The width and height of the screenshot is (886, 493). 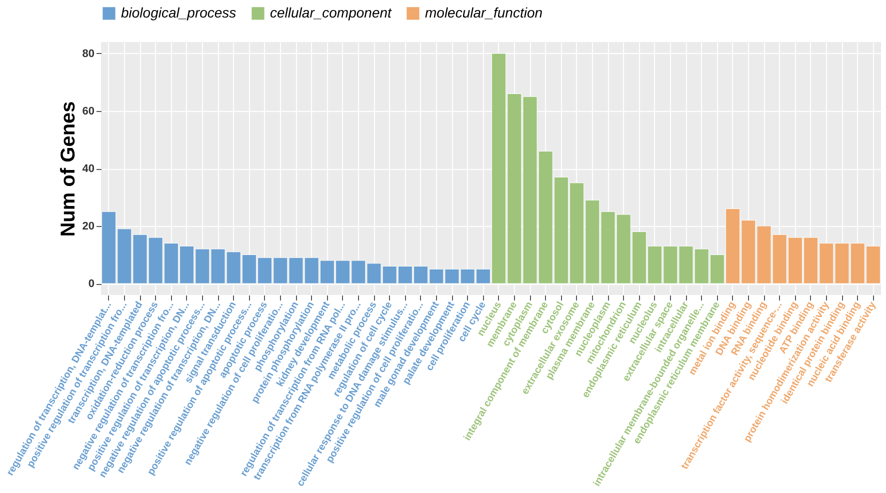 What do you see at coordinates (331, 12) in the screenshot?
I see `legend-label: cellular_component` at bounding box center [331, 12].